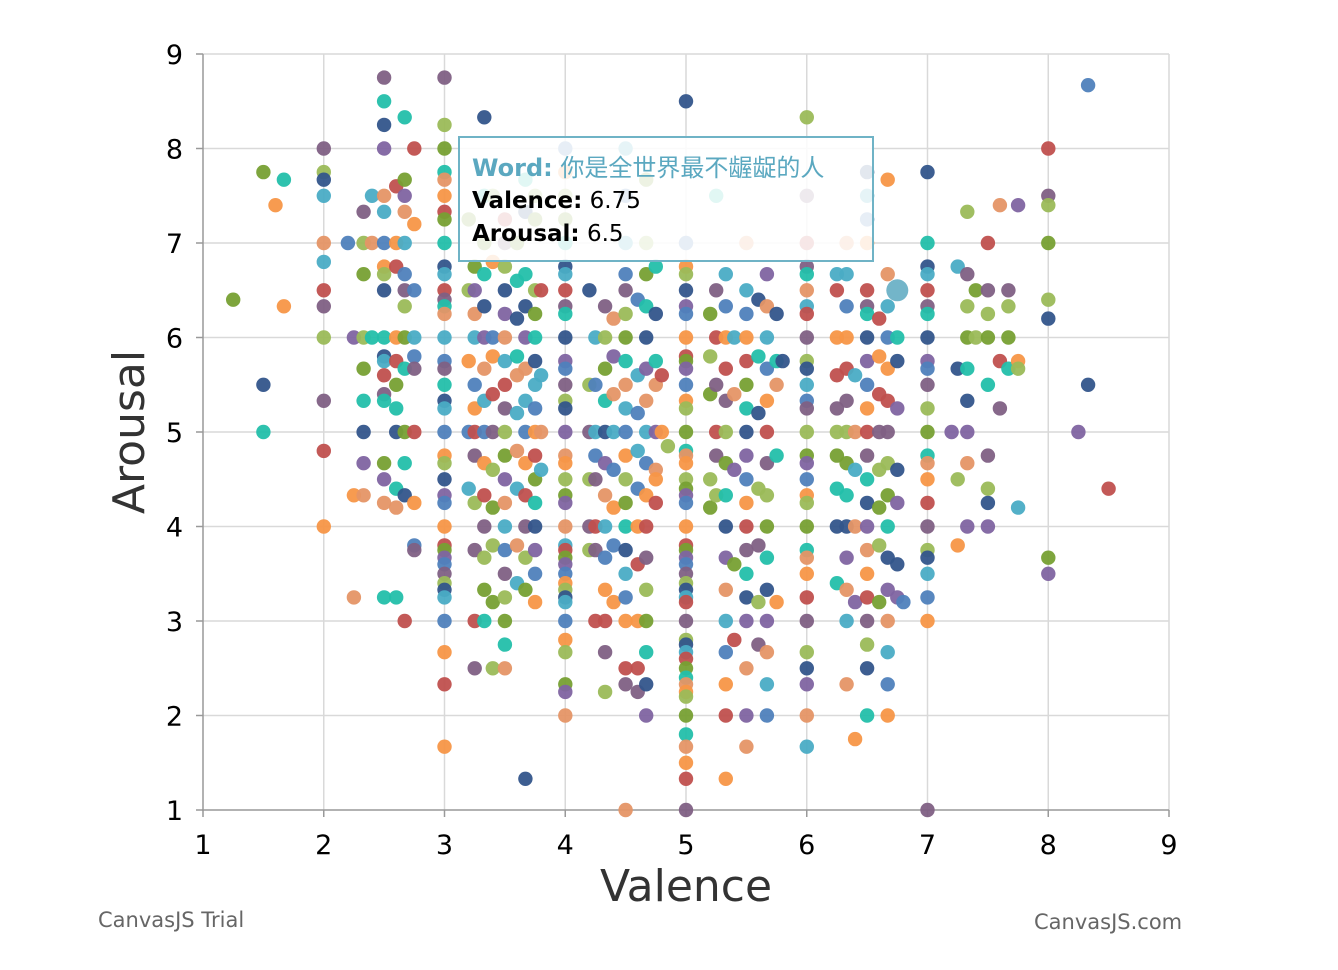  What do you see at coordinates (897, 290) in the screenshot?
I see `highlighted-data-point` at bounding box center [897, 290].